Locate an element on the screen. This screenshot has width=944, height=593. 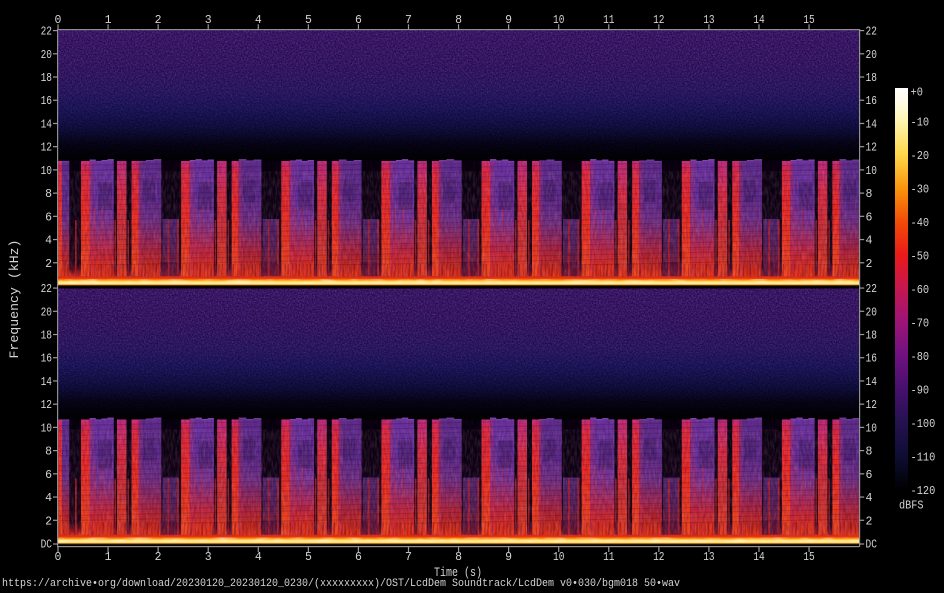
svg-text: -40 is located at coordinates (920, 223).